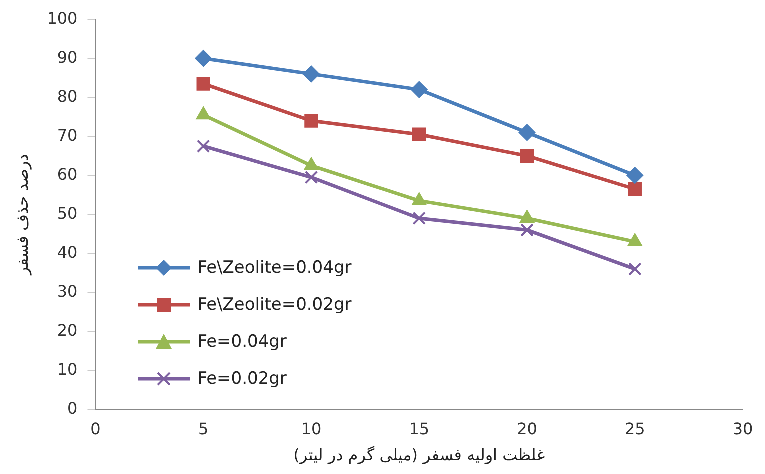 The height and width of the screenshot is (474, 765). What do you see at coordinates (67, 135) in the screenshot?
I see `y-tick-label: 70` at bounding box center [67, 135].